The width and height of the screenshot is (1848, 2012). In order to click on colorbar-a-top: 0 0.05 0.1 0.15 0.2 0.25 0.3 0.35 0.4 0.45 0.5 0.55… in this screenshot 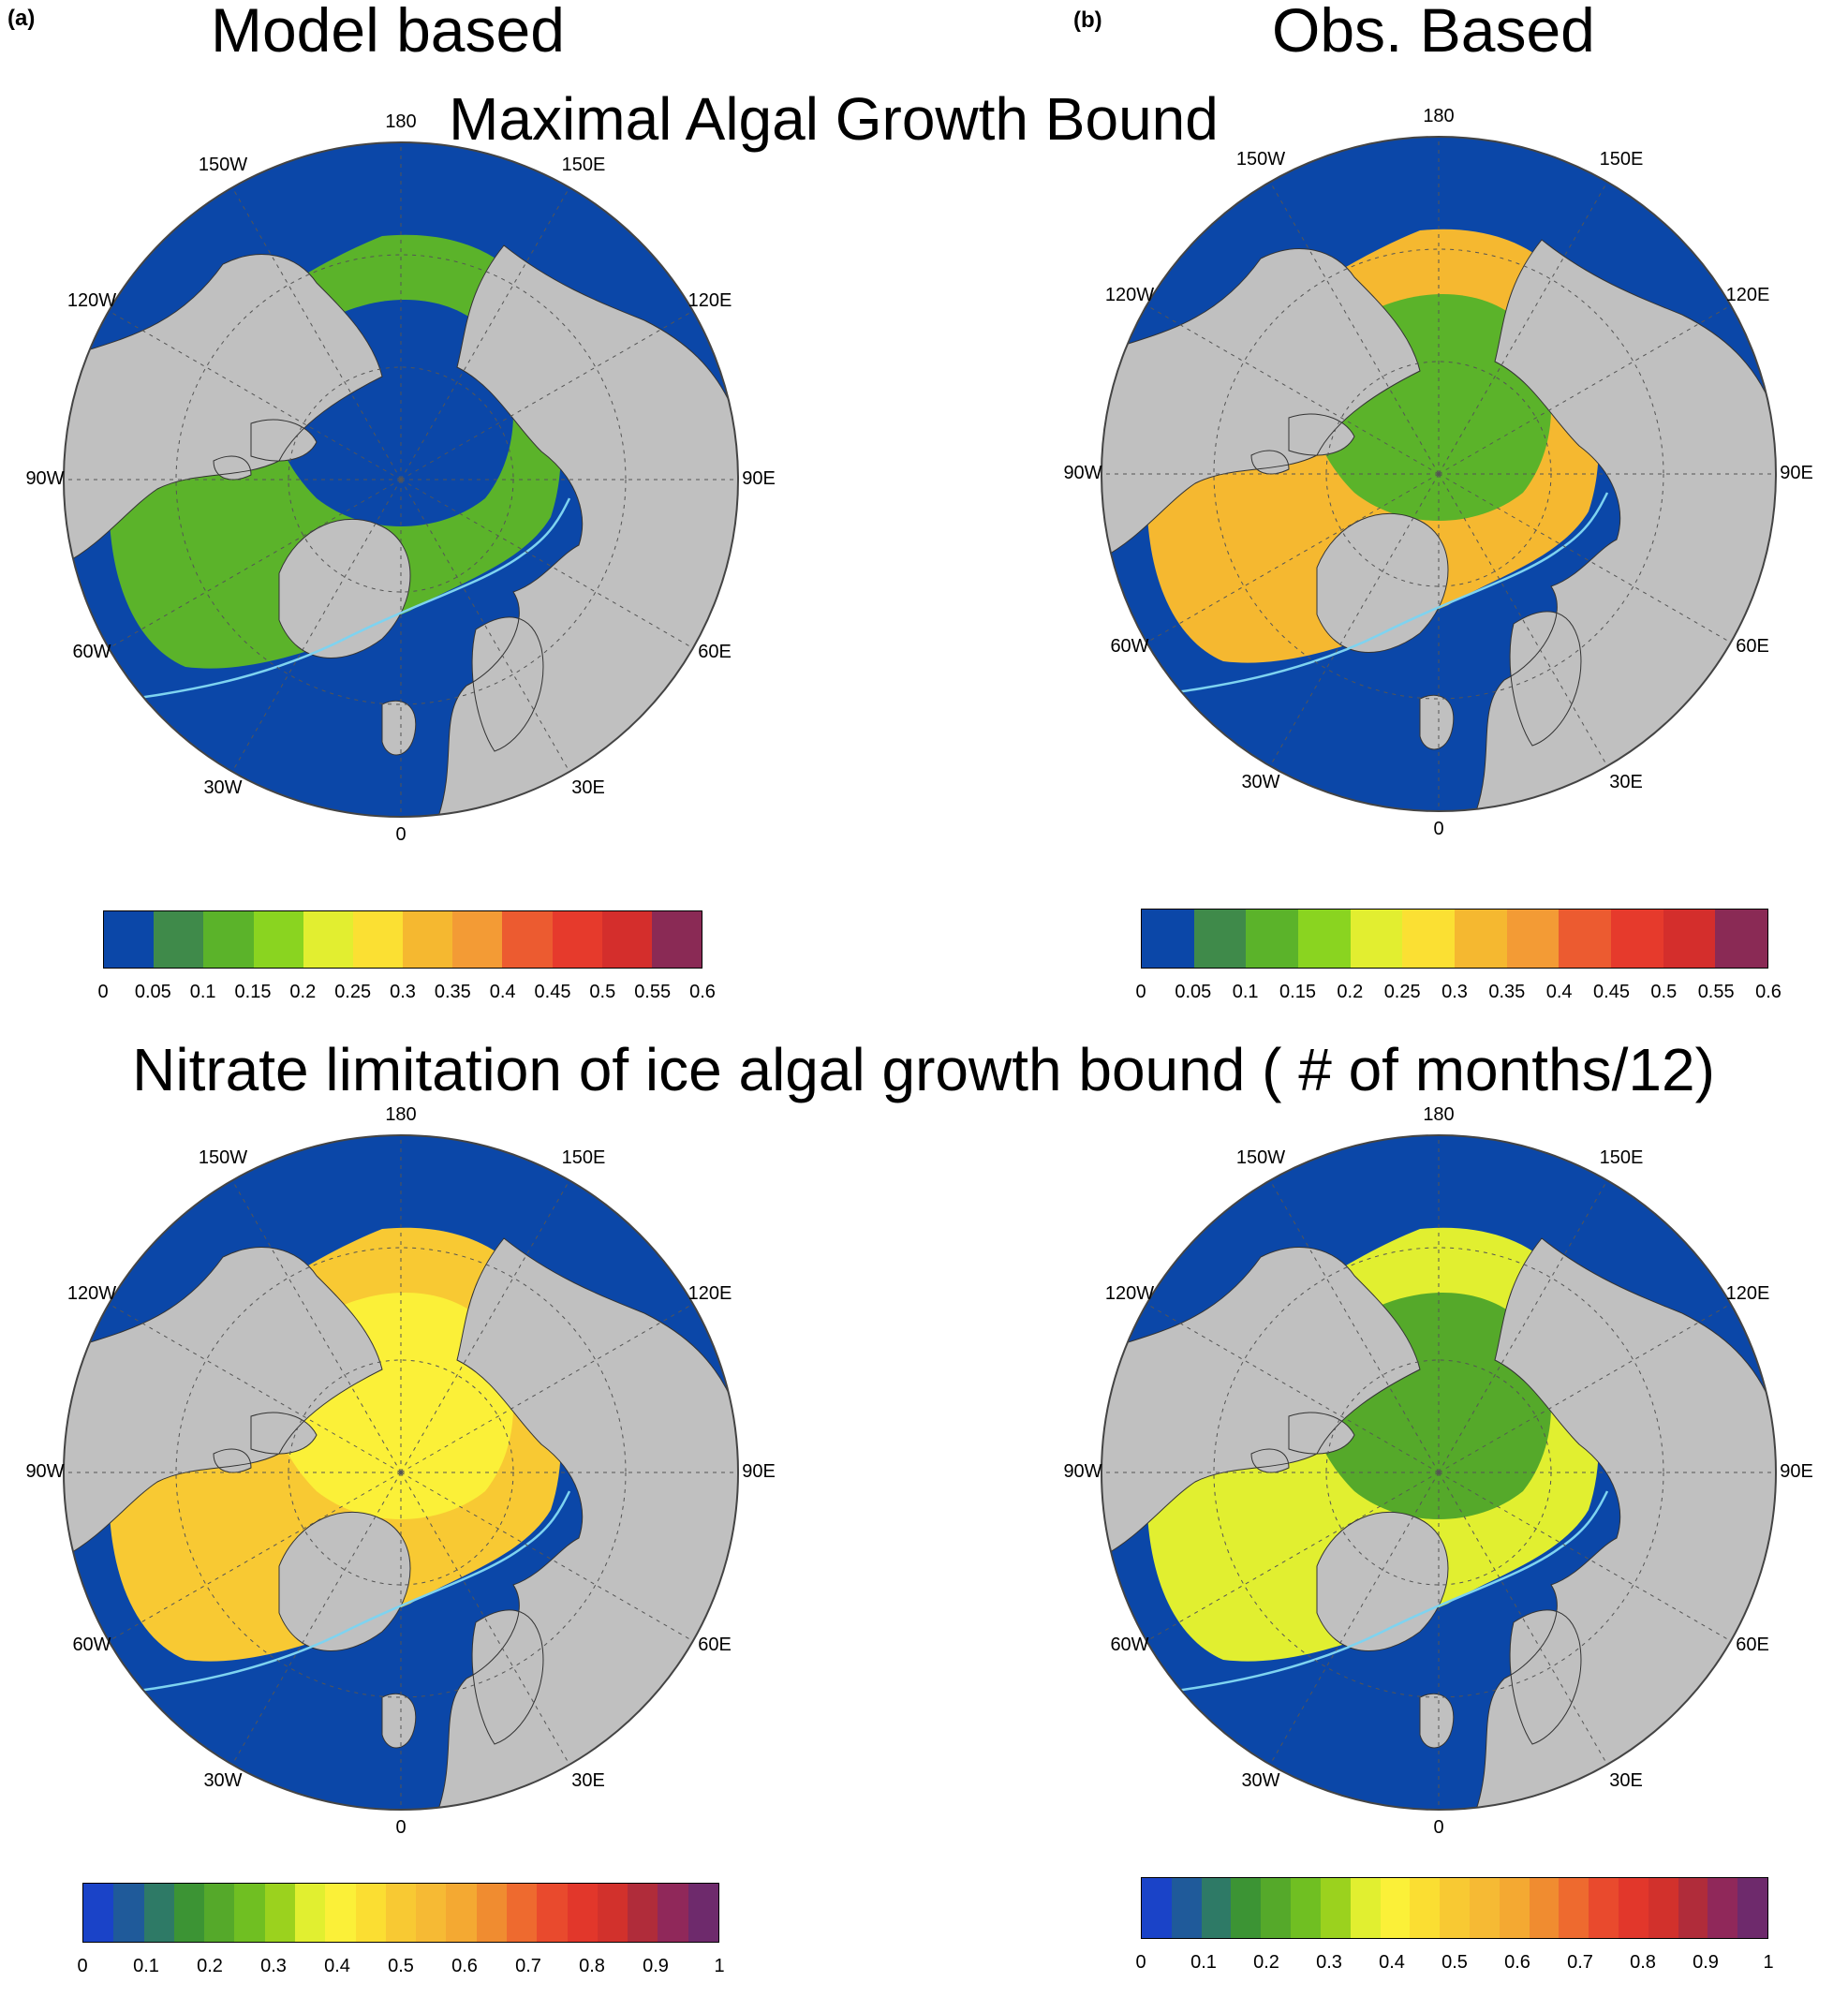, I will do `click(407, 956)`.